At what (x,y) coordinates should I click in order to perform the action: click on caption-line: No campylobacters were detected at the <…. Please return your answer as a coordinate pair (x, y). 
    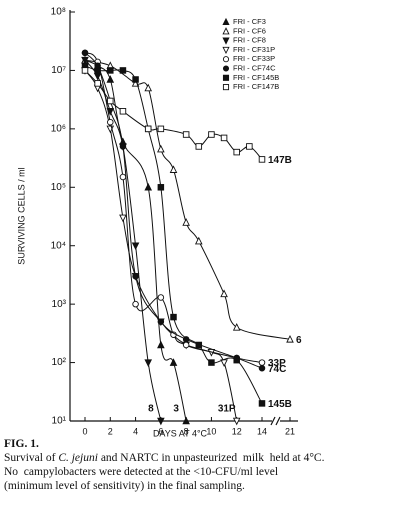
    Looking at the image, I should click on (141, 472).